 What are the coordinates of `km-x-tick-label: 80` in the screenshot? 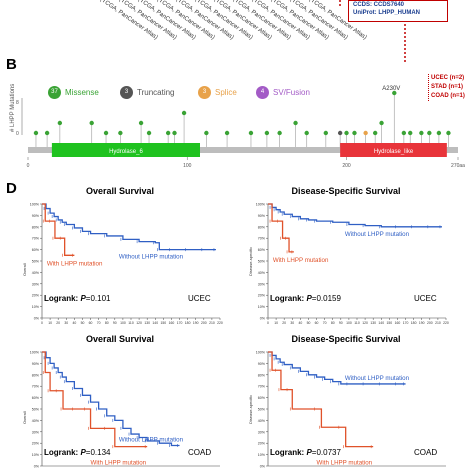 It's located at (333, 323).